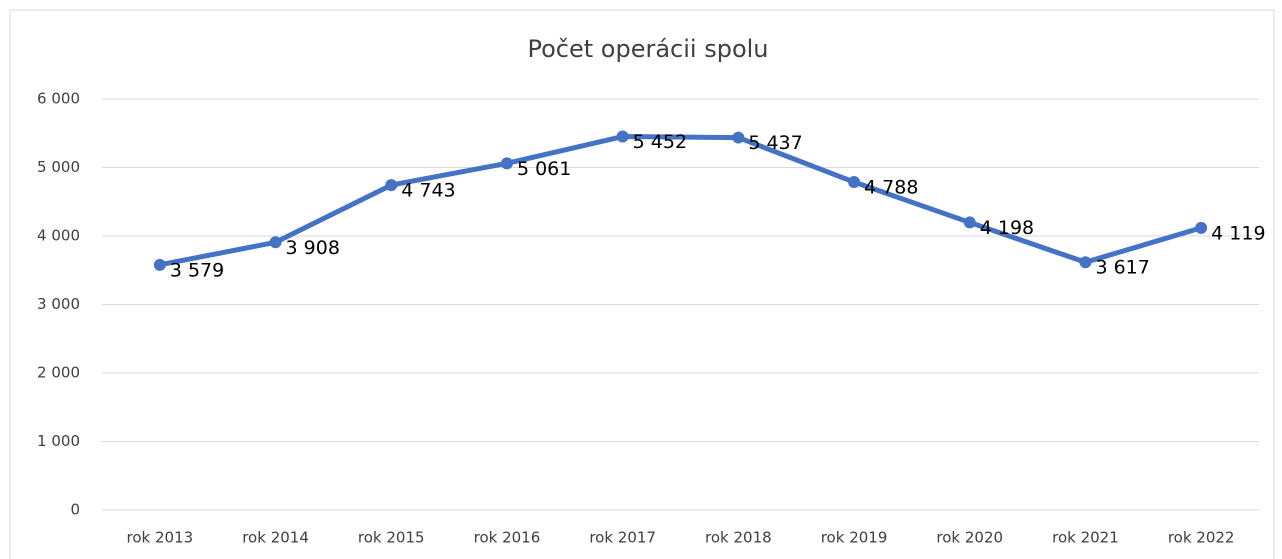  What do you see at coordinates (58, 441) in the screenshot?
I see `y-tick-label: 1 000` at bounding box center [58, 441].